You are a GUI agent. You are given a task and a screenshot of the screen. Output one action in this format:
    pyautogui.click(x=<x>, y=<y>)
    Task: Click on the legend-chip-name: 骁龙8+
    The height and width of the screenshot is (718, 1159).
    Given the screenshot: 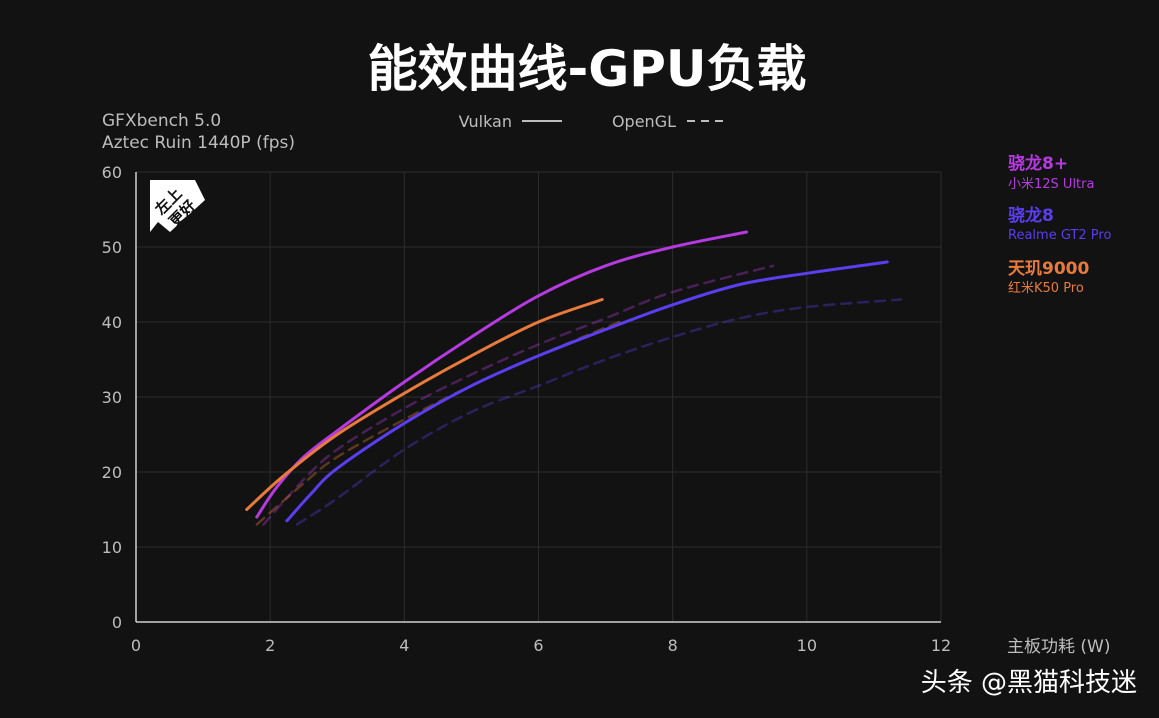 What is the action you would take?
    pyautogui.click(x=1038, y=163)
    